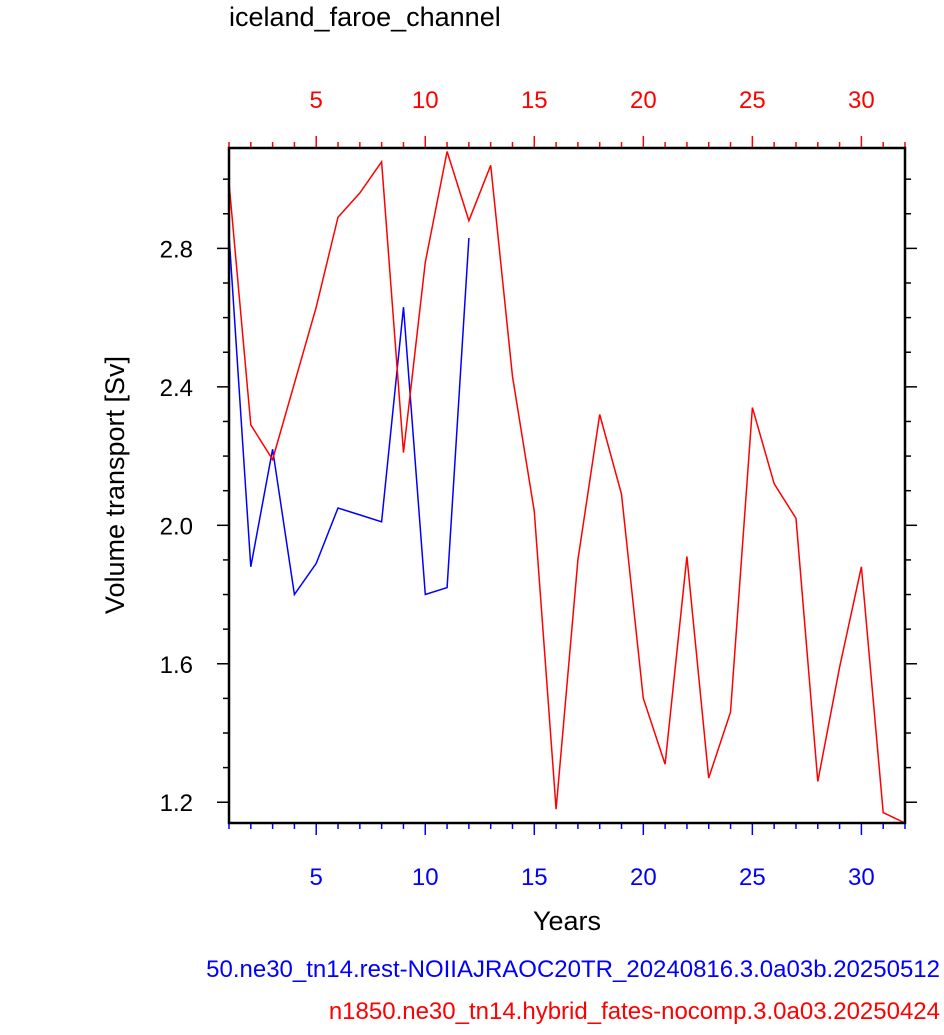 Image resolution: width=944 pixels, height=1035 pixels. Describe the element at coordinates (176, 803) in the screenshot. I see `y-tick-label: 1.2` at that location.